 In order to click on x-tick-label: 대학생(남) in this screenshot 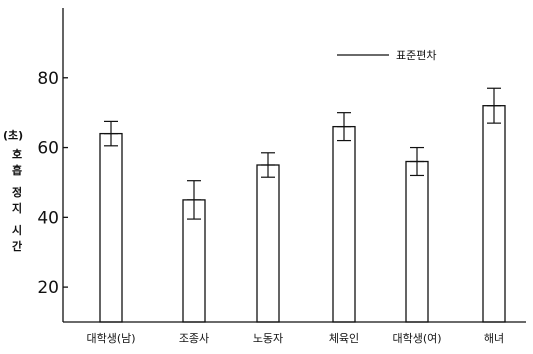, I will do `click(110, 338)`.